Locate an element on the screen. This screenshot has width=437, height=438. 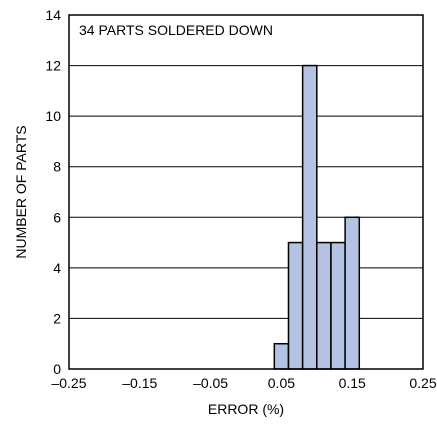
x-tick-label: –0.05 is located at coordinates (210, 383).